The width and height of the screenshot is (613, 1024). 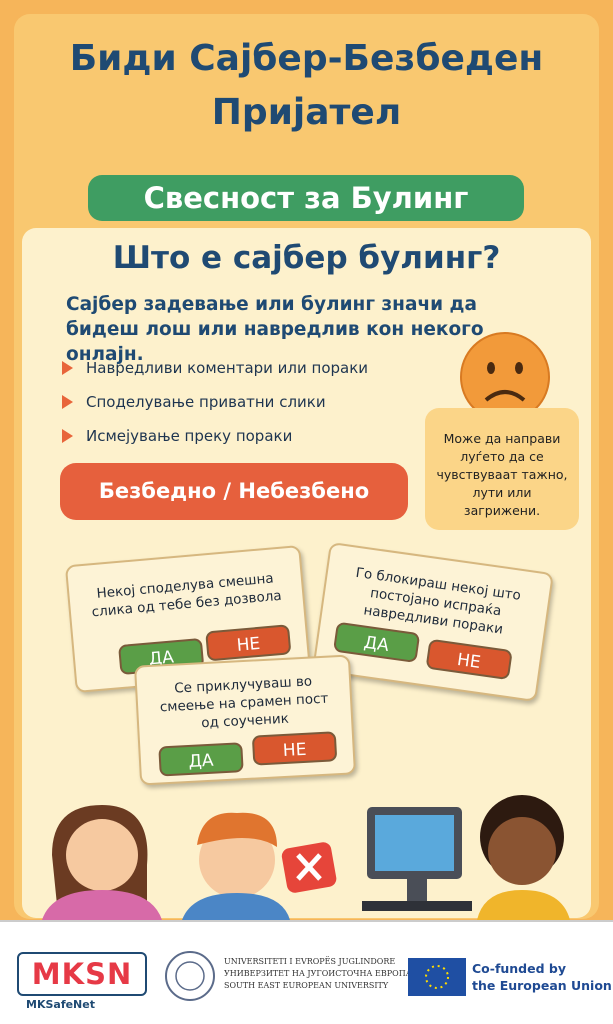 I want to click on logo-caption: MKSafeNet, so click(x=60, y=1004).